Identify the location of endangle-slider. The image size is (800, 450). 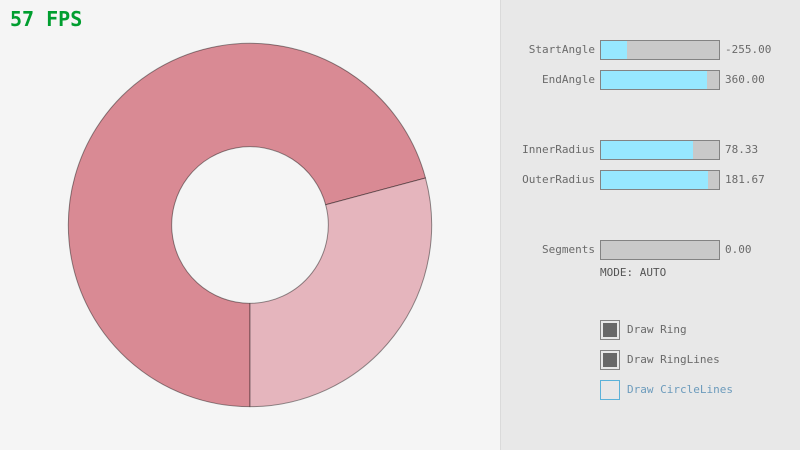
(660, 80).